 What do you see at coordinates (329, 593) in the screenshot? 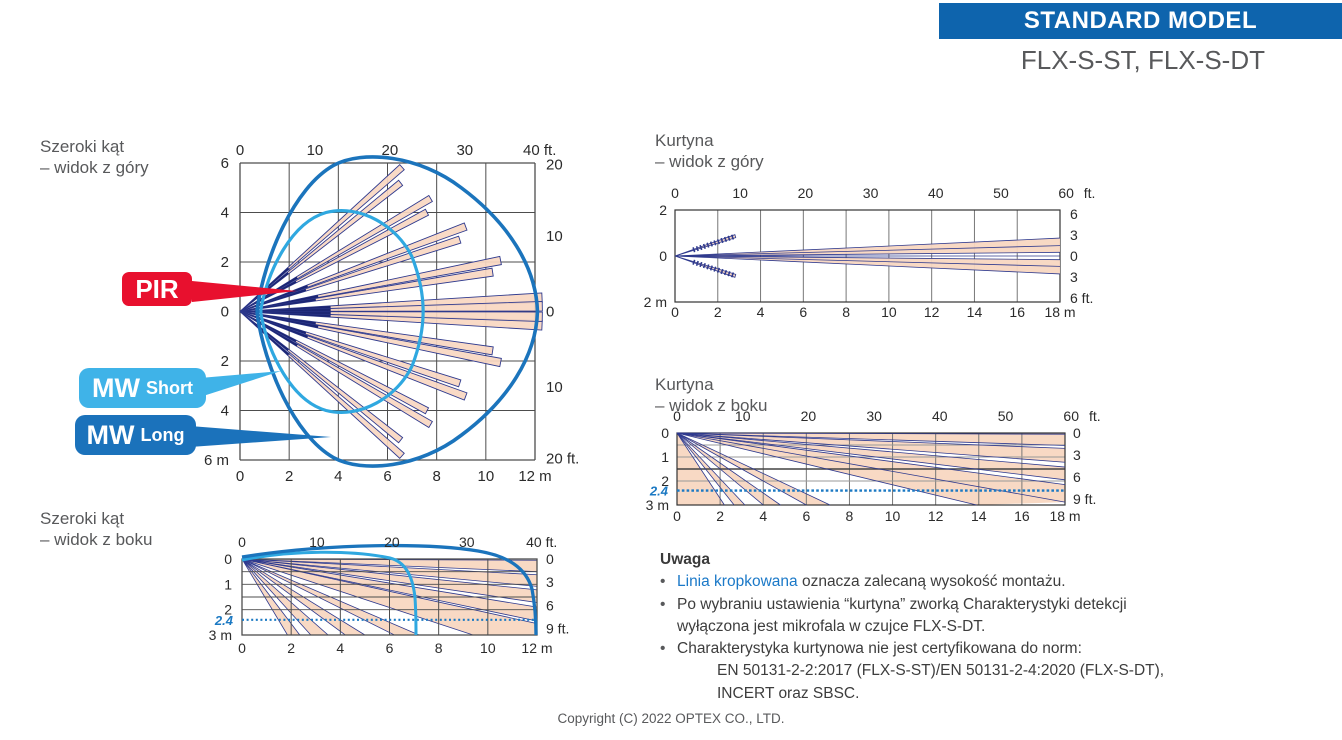
I see `mw-short-boundary-side` at bounding box center [329, 593].